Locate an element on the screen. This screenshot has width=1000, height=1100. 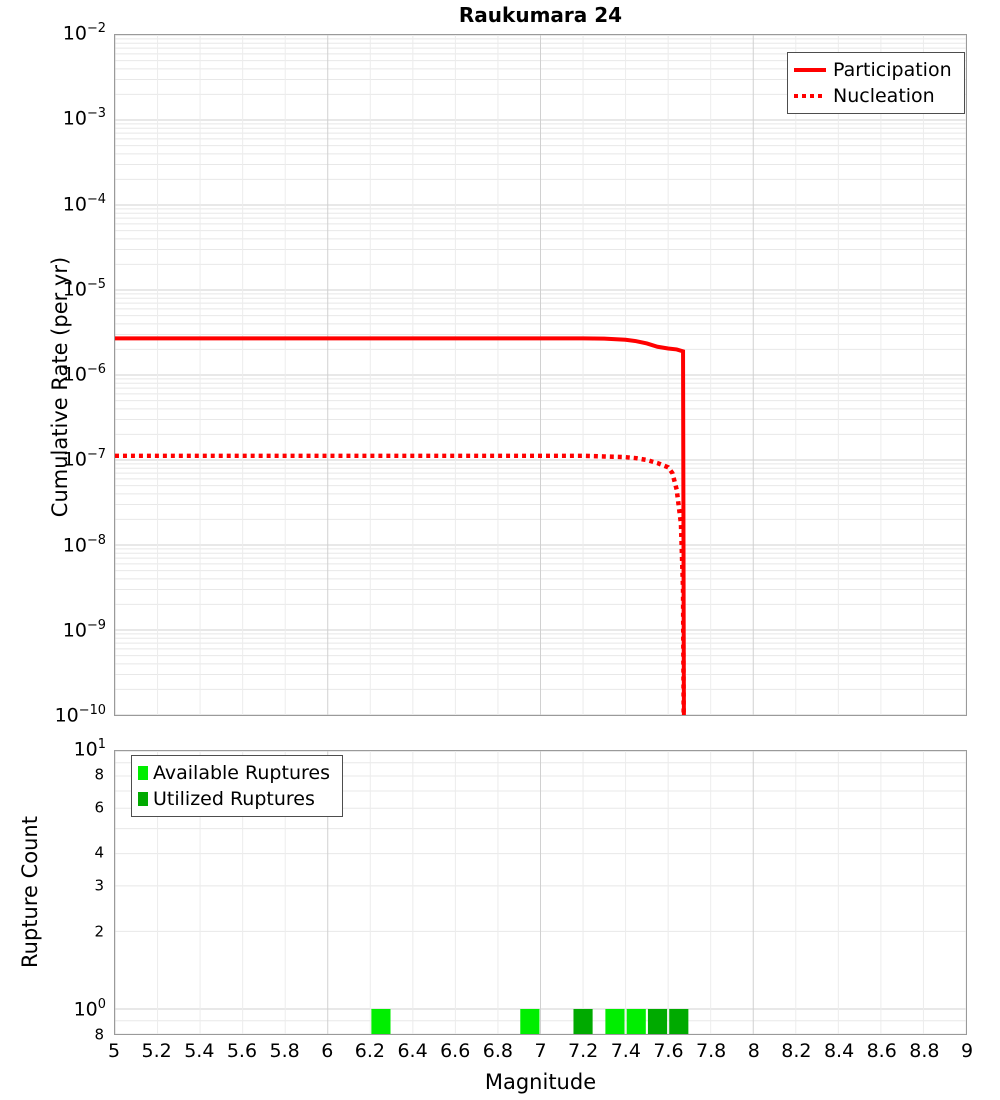
bottom-panel-legend: Available Ruptures Utilized Ruptures is located at coordinates (237, 786).